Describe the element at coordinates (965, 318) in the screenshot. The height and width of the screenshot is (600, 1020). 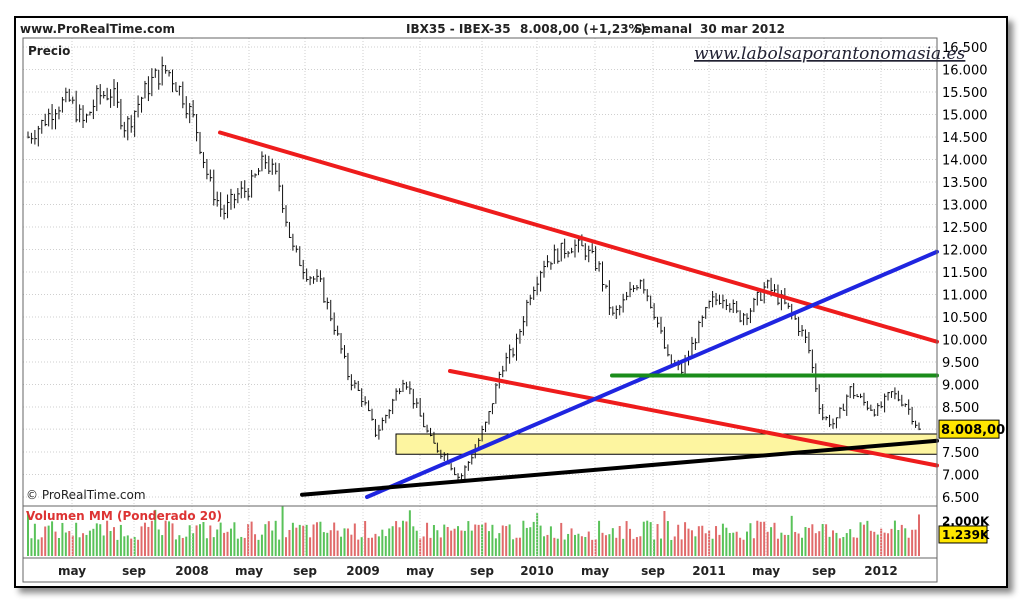
I see `y-tick-label: 10.500` at that location.